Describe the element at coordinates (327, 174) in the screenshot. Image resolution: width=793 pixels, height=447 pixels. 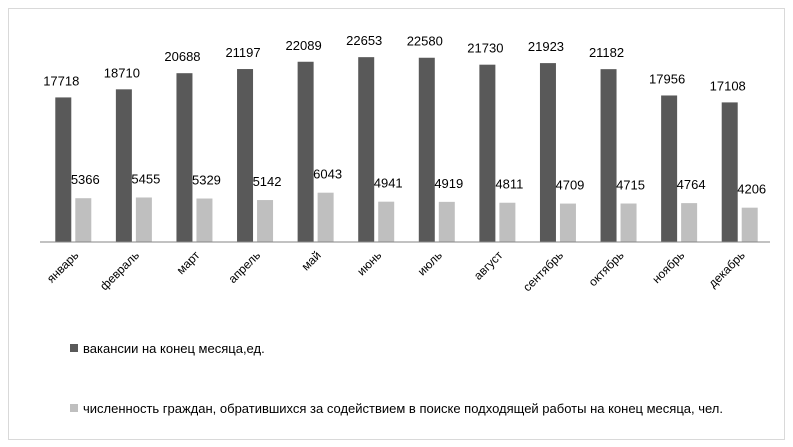
I see `data-label: 6043` at that location.